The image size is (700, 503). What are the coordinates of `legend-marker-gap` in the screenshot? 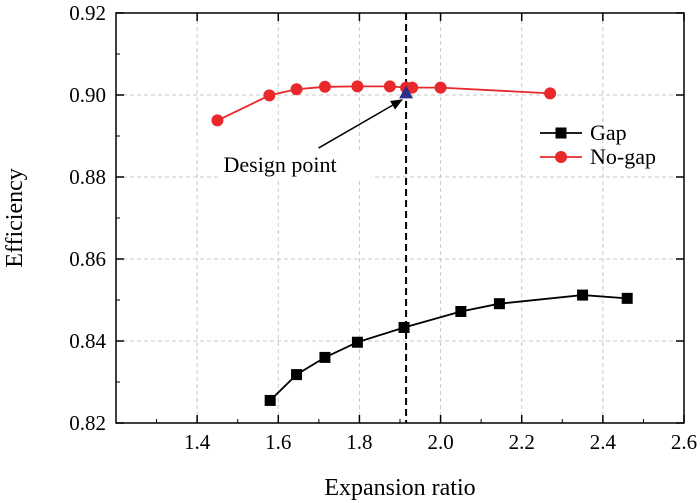 It's located at (561, 133).